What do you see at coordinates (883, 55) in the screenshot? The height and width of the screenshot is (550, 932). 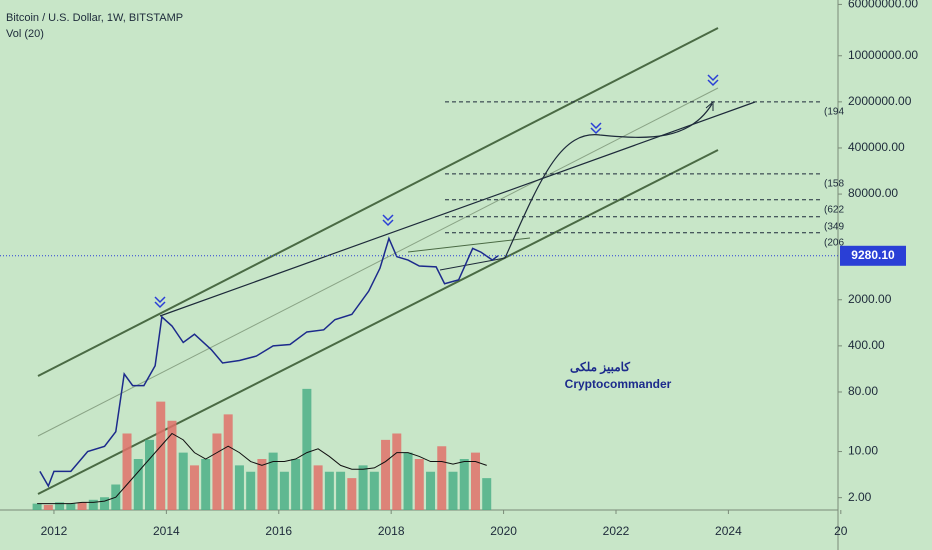 I see `y-tick-label: 10000000.00` at bounding box center [883, 55].